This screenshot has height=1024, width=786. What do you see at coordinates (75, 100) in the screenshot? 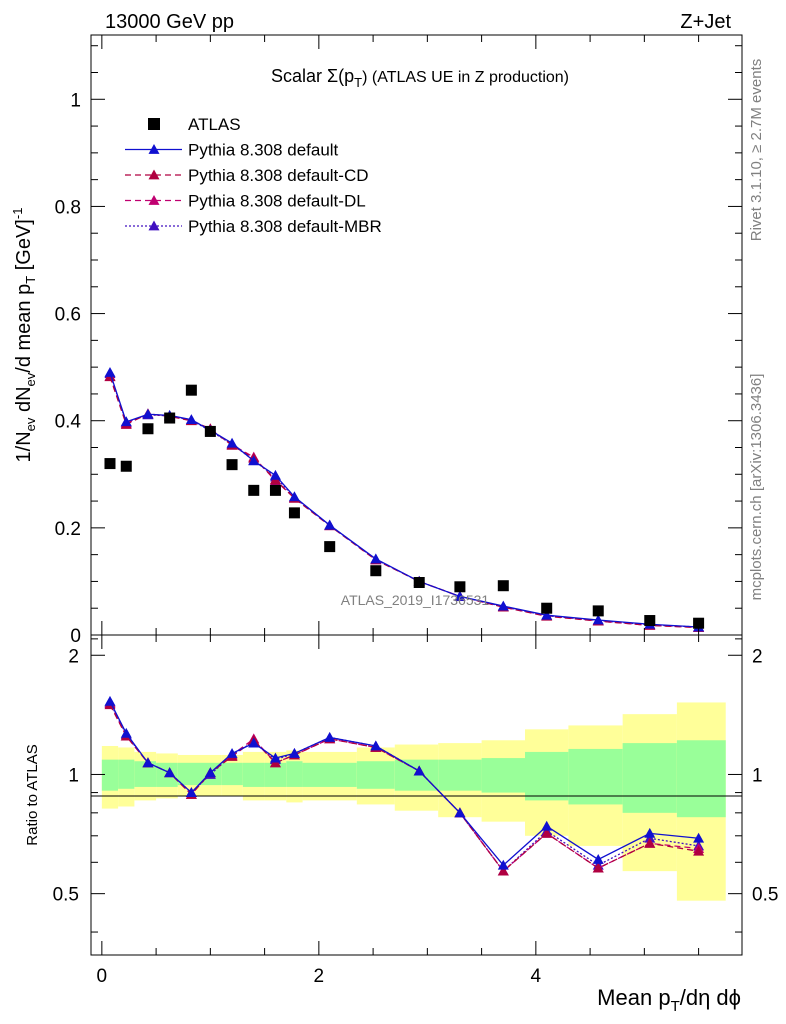
I see `main-y-tick-label: 1` at bounding box center [75, 100].